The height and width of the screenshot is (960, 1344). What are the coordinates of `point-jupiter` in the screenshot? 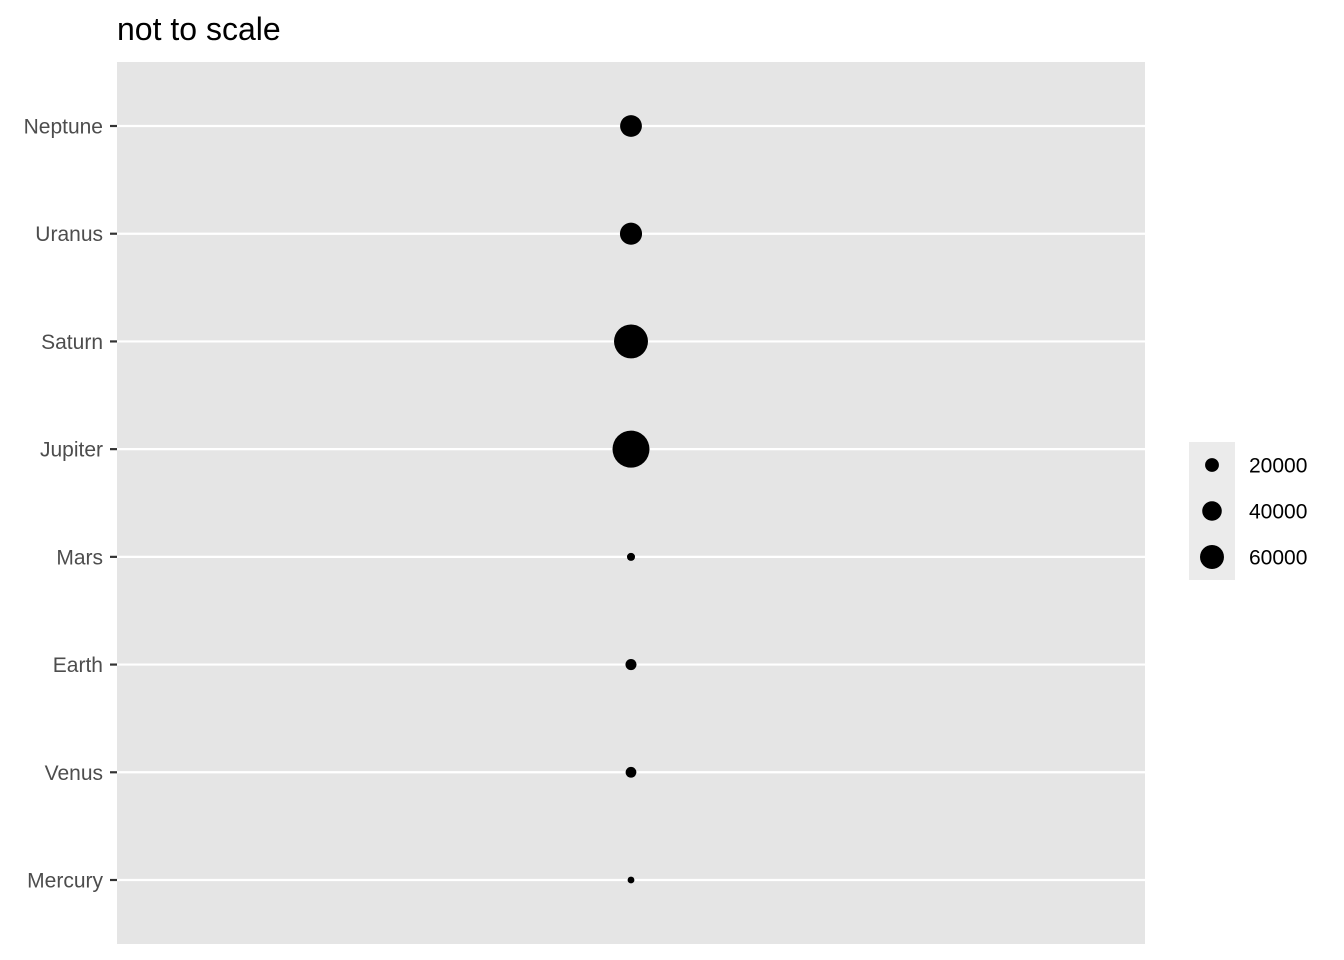 It's located at (631, 449).